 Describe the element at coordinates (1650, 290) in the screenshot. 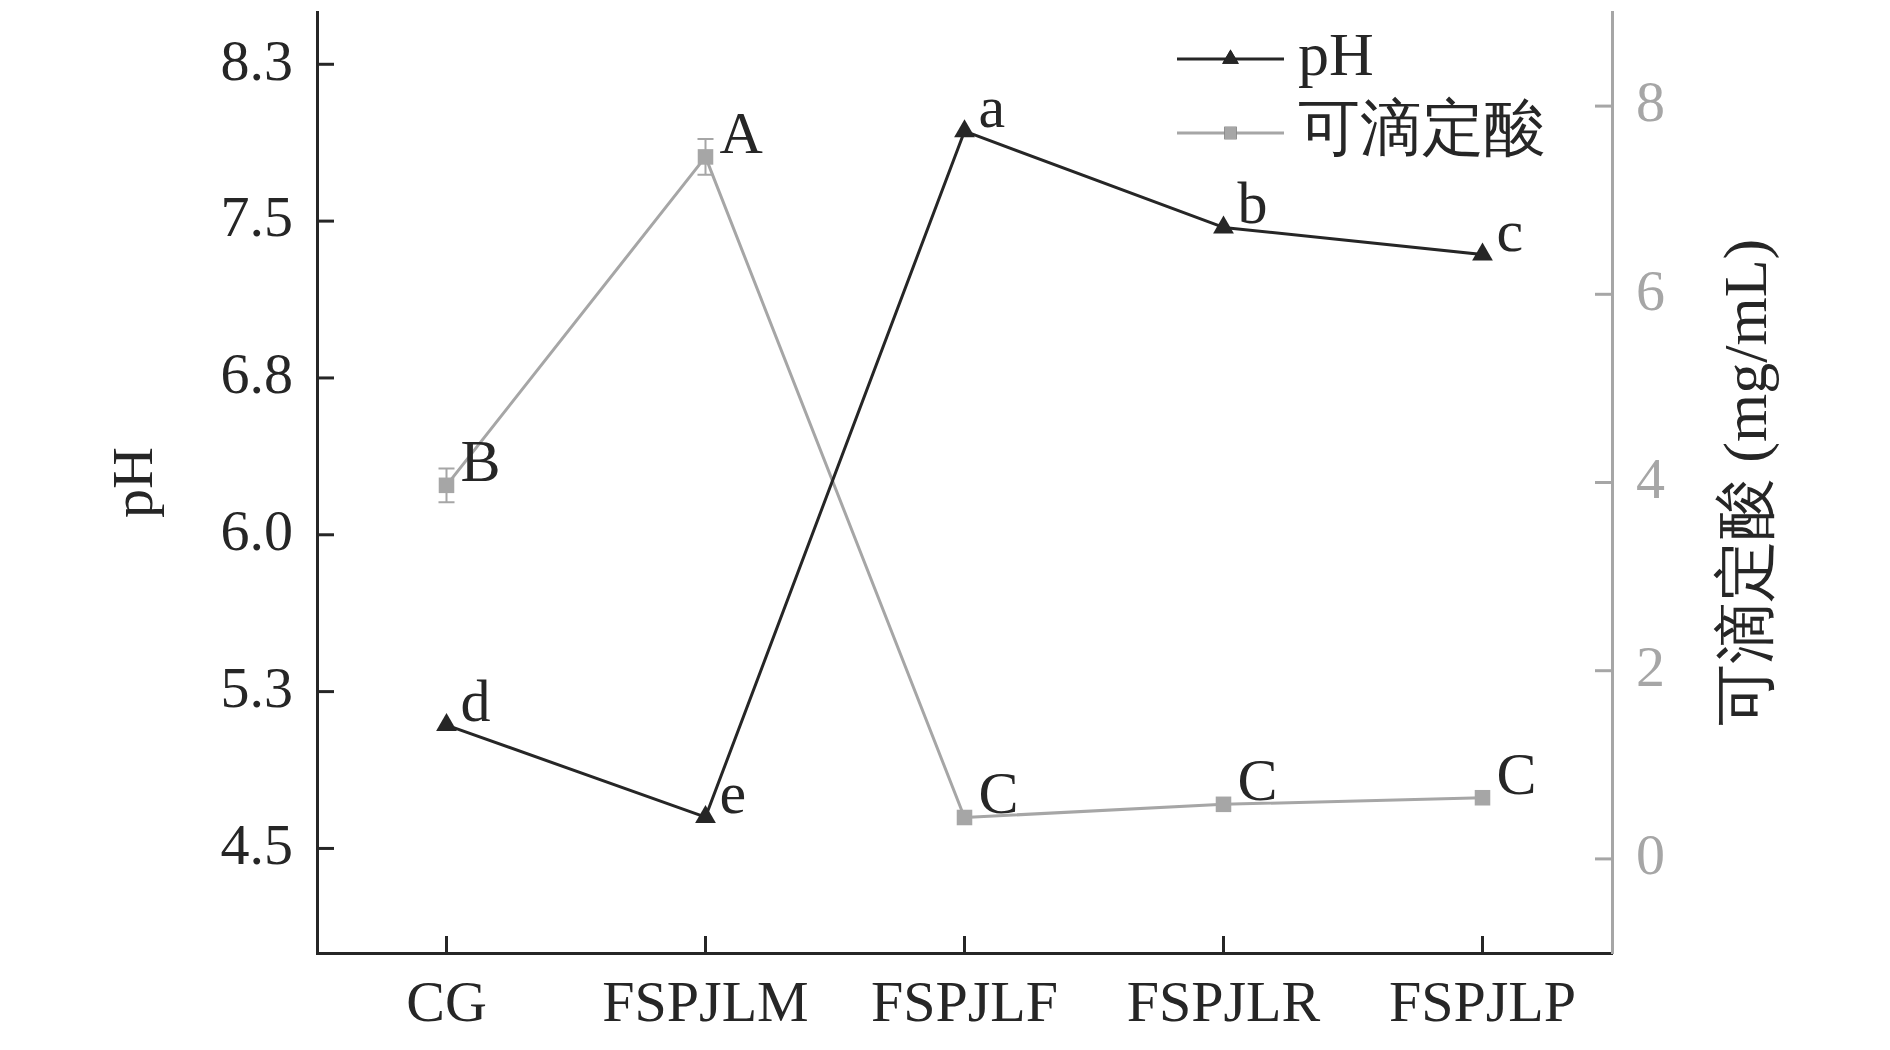

I see `y2-tick-label: 6` at that location.